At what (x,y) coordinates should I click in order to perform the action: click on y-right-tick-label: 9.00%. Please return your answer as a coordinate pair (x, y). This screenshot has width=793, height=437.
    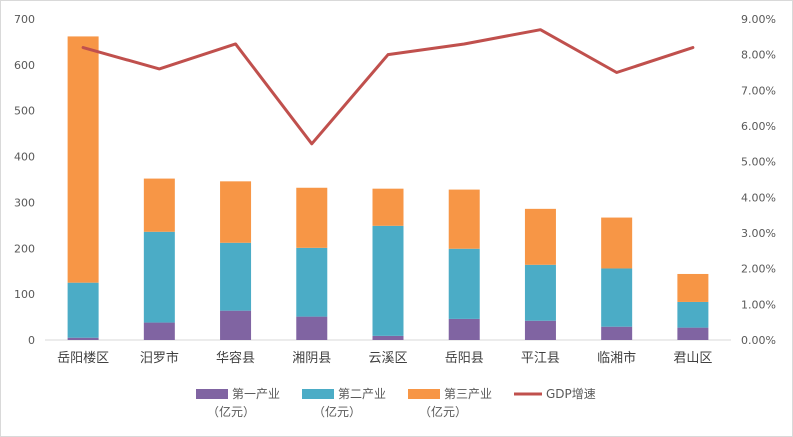
    Looking at the image, I should click on (758, 19).